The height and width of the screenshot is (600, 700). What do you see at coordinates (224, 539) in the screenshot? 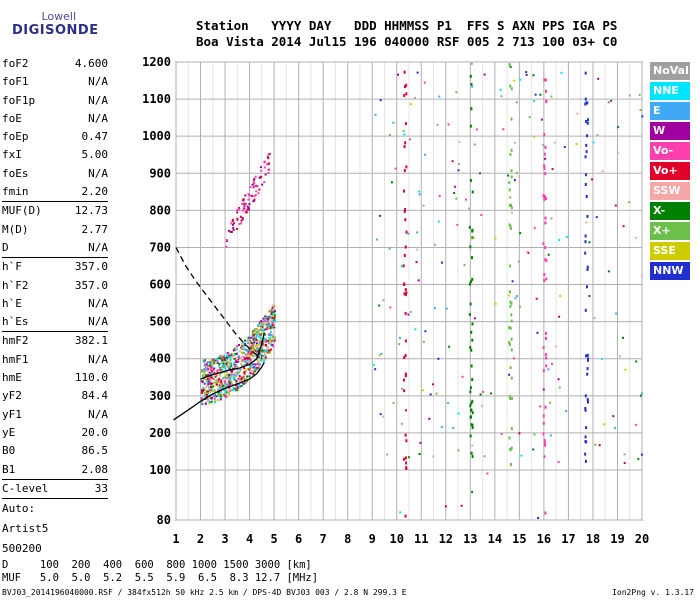
I see `x-tick-label: 3` at bounding box center [224, 539].